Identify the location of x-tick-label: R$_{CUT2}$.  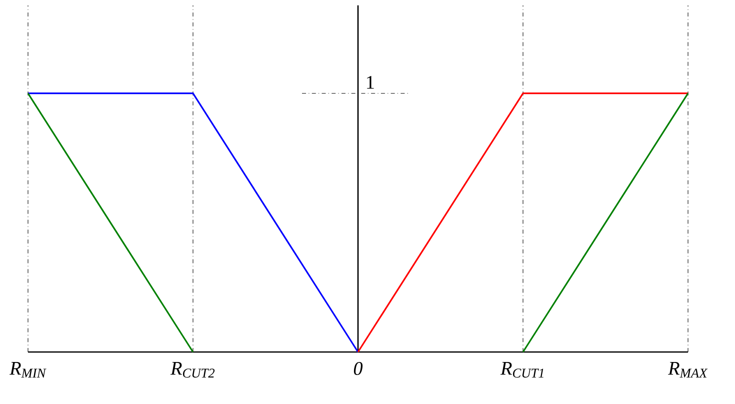
(192, 370).